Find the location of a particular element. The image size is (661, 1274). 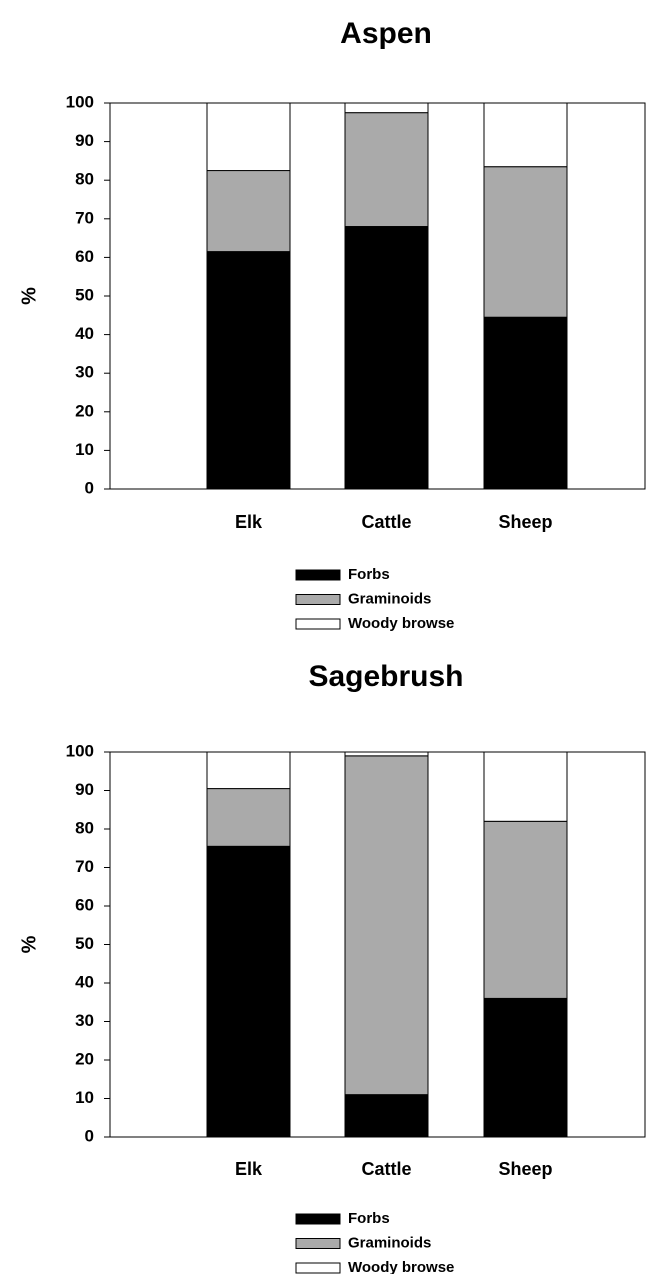

chart-title: Sagebrush is located at coordinates (385, 676).